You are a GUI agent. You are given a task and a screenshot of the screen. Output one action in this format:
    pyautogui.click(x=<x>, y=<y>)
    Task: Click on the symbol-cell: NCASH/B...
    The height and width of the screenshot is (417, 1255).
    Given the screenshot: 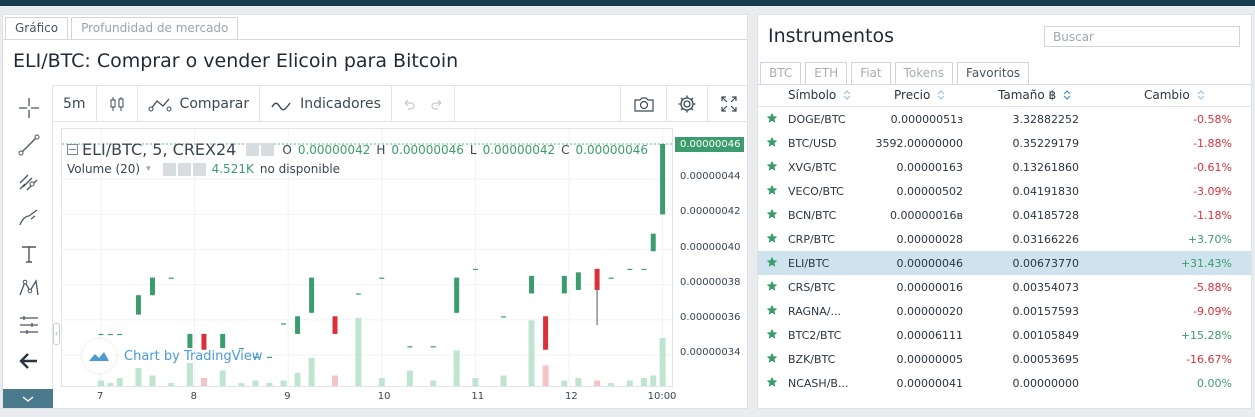 What is the action you would take?
    pyautogui.click(x=818, y=383)
    